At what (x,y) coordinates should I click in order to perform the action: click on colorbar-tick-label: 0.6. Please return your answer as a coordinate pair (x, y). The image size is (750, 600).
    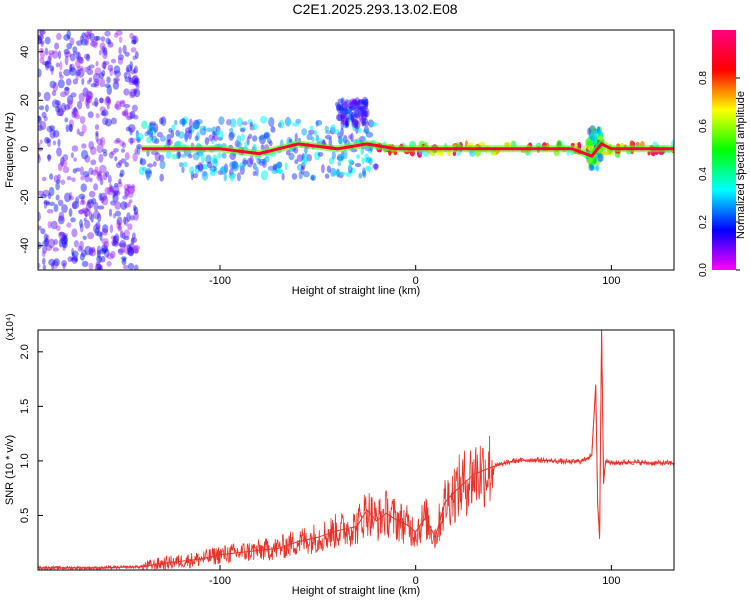
    Looking at the image, I should click on (703, 126).